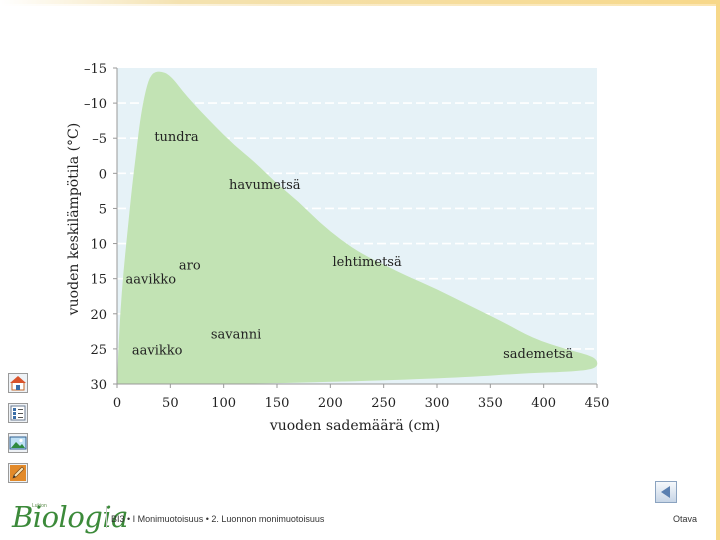 This screenshot has height=540, width=720. Describe the element at coordinates (103, 209) in the screenshot. I see `y-tick-label: 5` at that location.